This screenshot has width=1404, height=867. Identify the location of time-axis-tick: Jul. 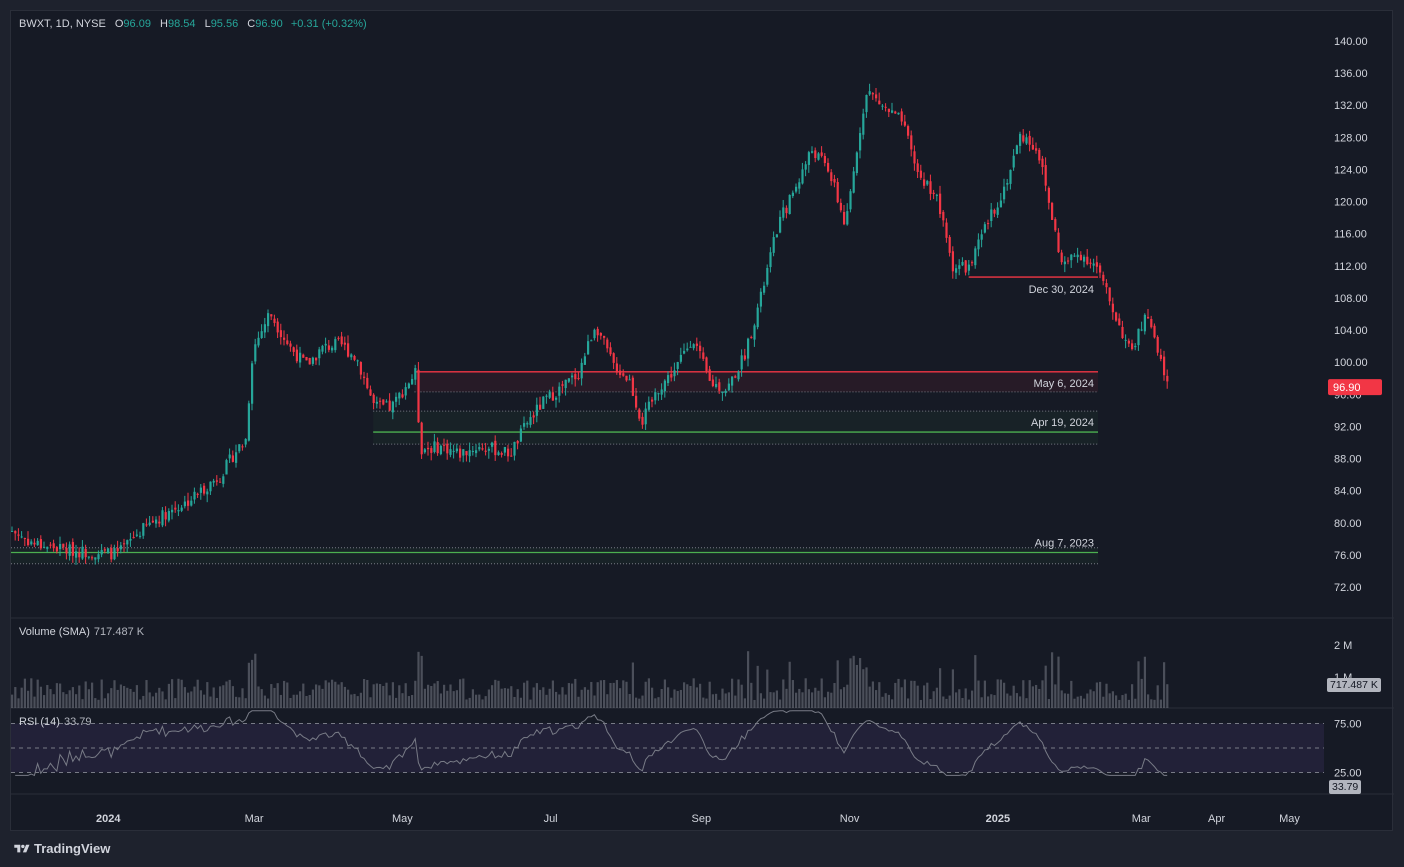
(551, 819).